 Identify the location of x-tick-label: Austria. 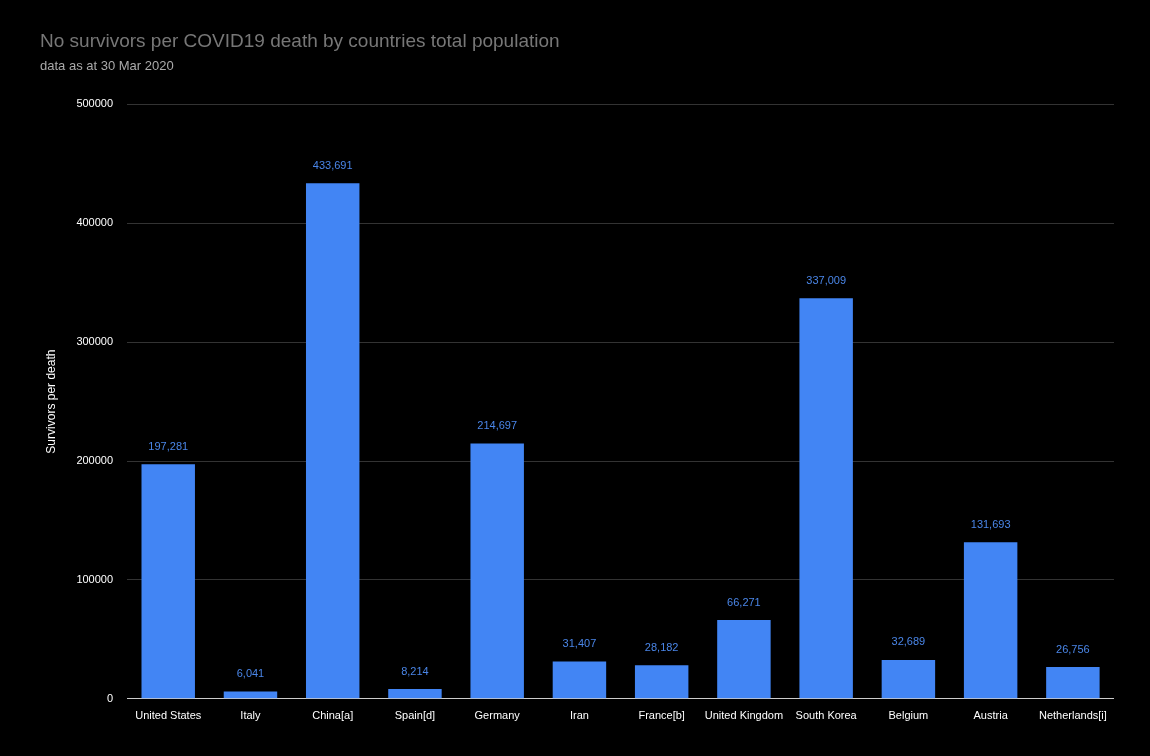
(991, 715).